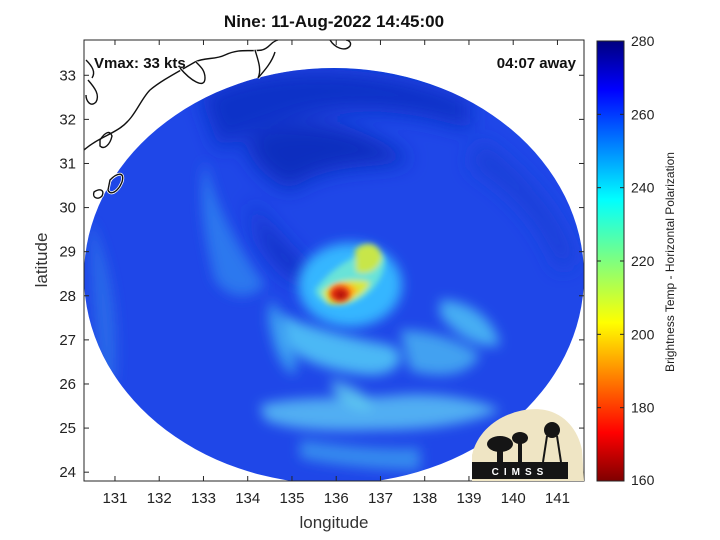 The width and height of the screenshot is (720, 540). I want to click on colorbar-tick-label: 280, so click(643, 41).